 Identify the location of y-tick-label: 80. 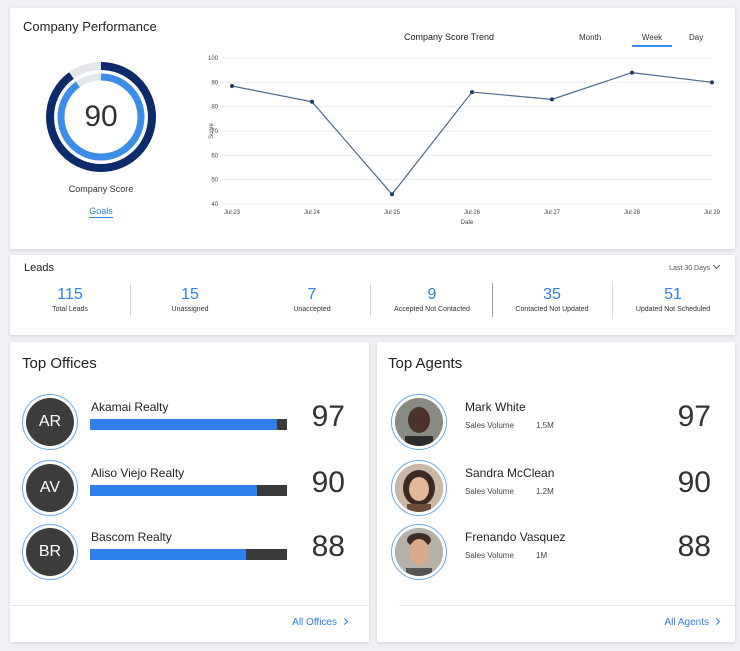
(214, 108).